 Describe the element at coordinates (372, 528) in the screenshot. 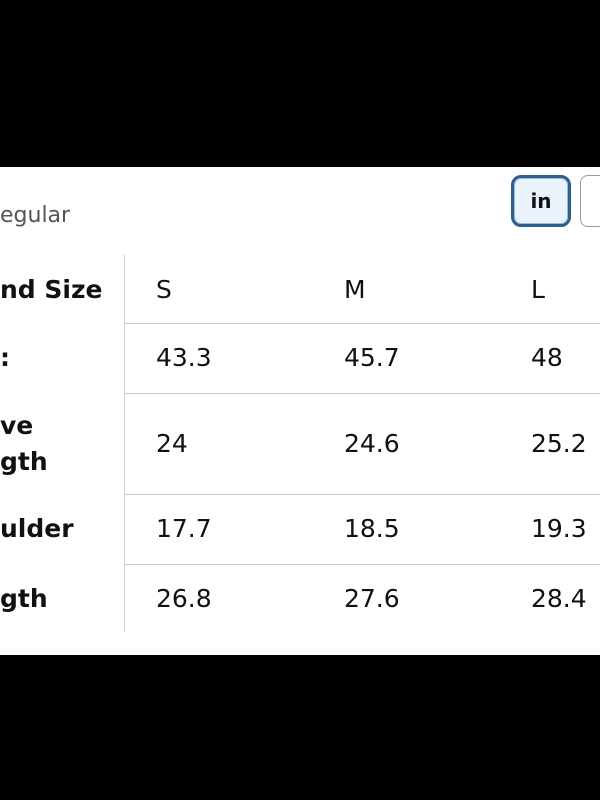

I see `size-value: 18.5` at that location.